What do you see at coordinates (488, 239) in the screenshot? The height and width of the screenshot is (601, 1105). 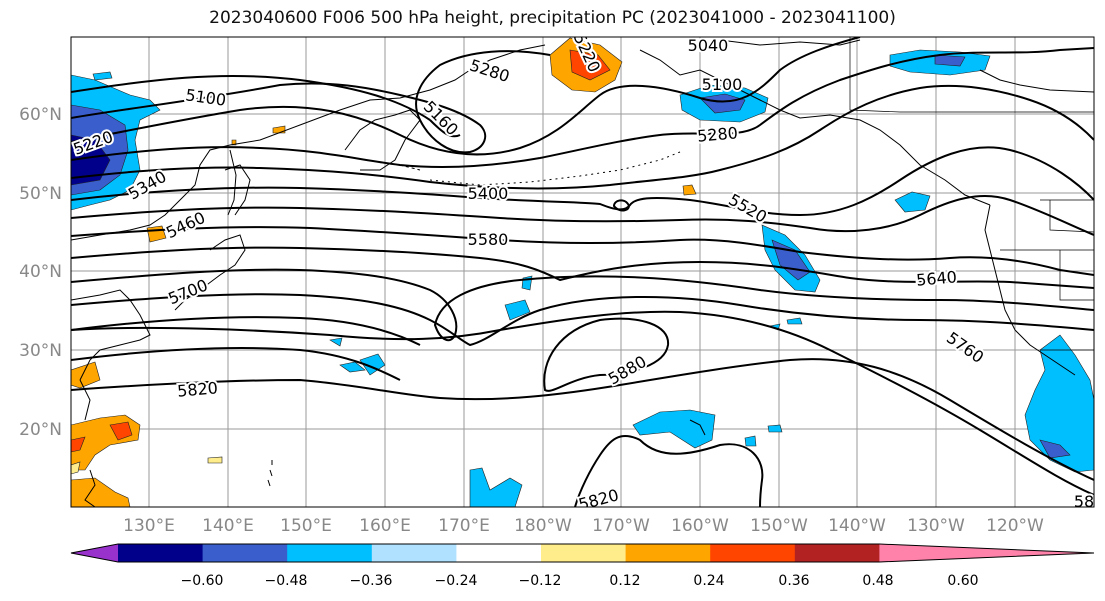 I see `contour-label: 5580` at bounding box center [488, 239].